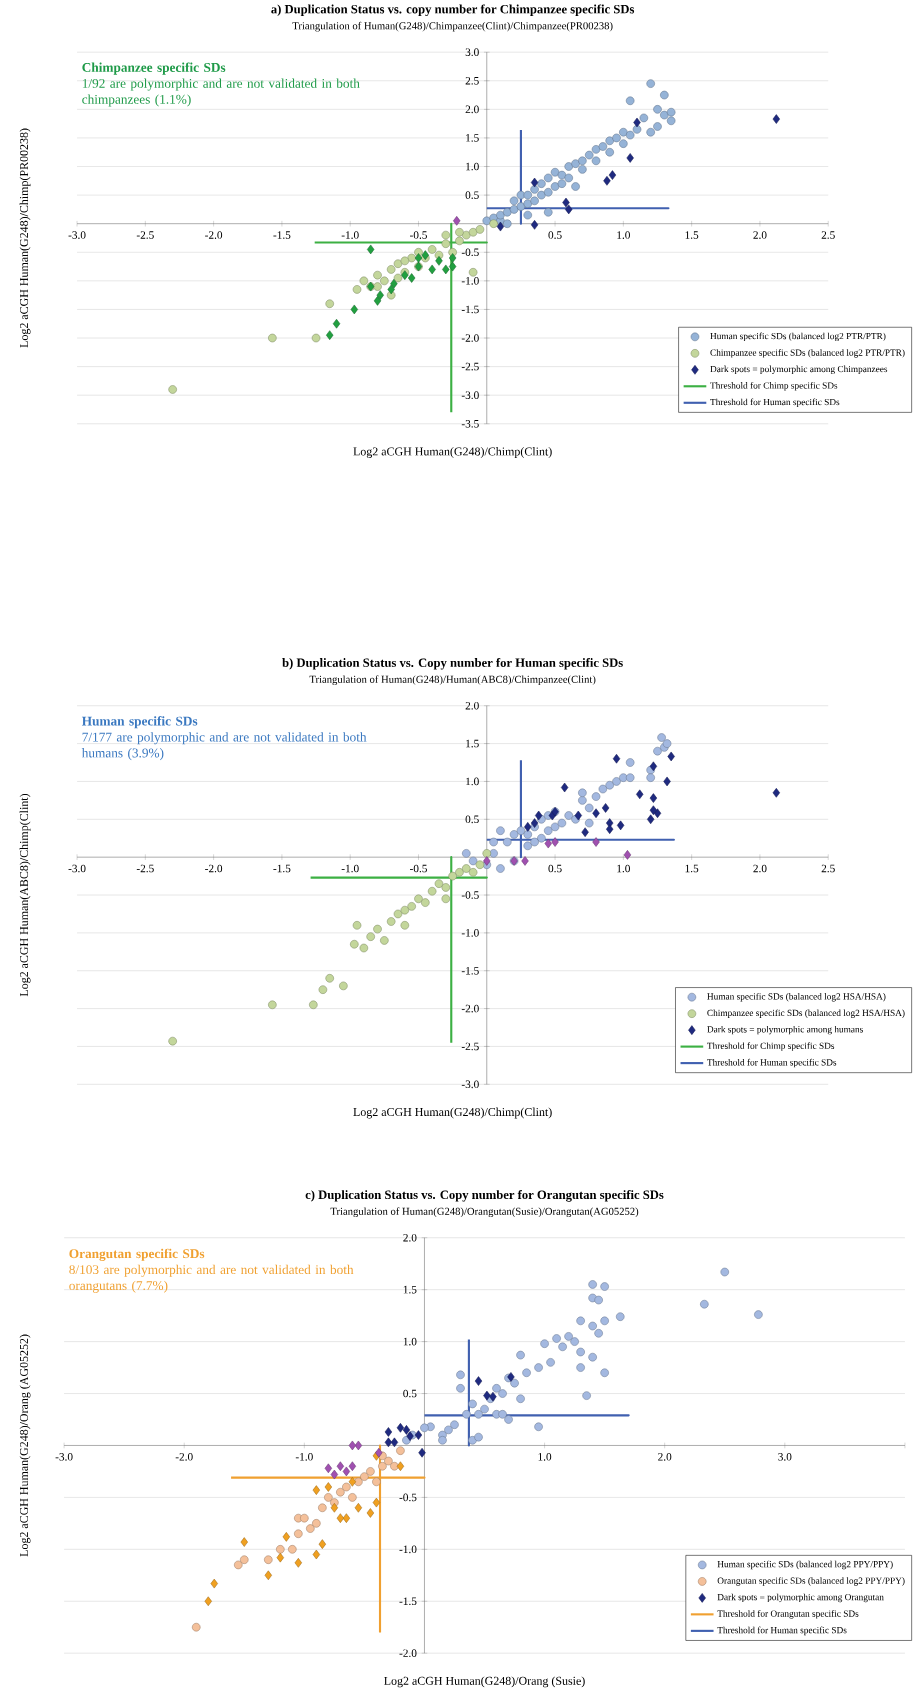  What do you see at coordinates (453, 10) in the screenshot?
I see `chart-title: a) Duplication Status vs. copy number for Chimpanzee specific SDs` at bounding box center [453, 10].